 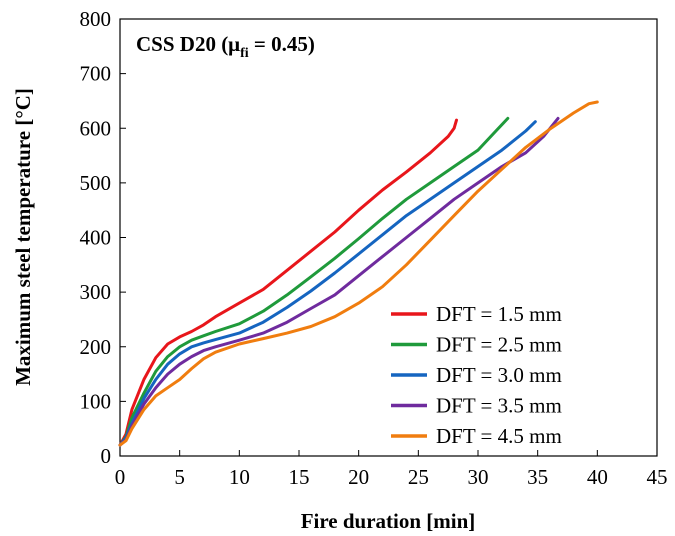 I want to click on x-tick-label: 5, so click(x=179, y=477).